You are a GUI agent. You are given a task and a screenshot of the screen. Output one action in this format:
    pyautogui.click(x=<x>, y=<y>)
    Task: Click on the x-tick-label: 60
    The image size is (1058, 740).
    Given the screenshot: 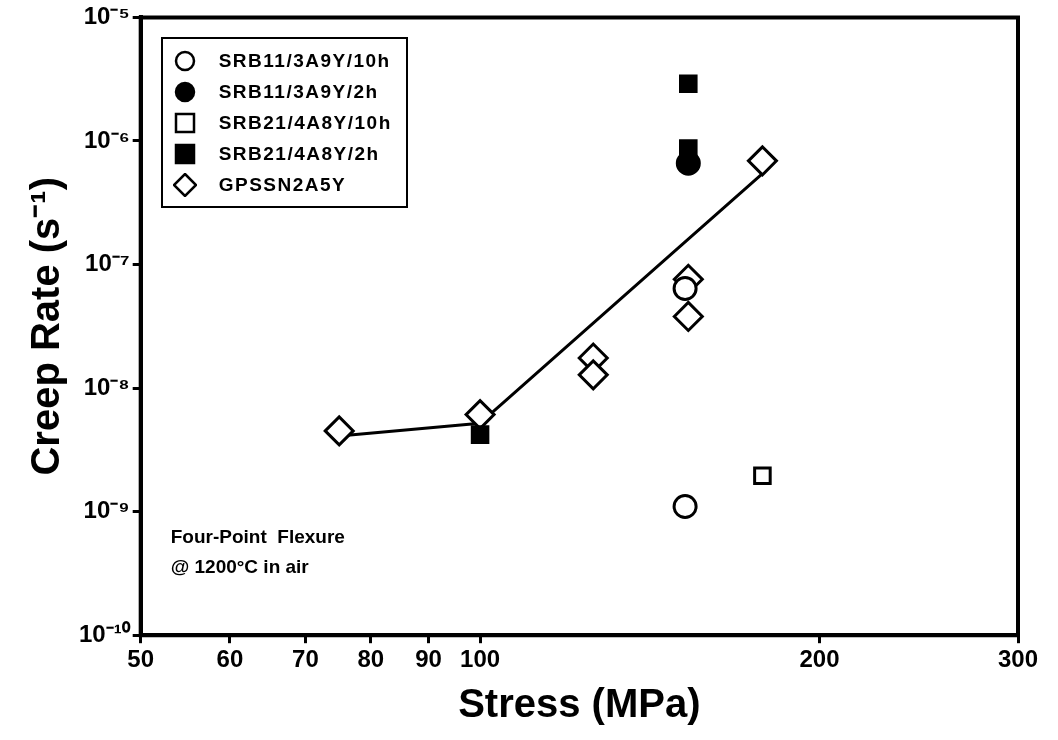 What is the action you would take?
    pyautogui.click(x=230, y=659)
    